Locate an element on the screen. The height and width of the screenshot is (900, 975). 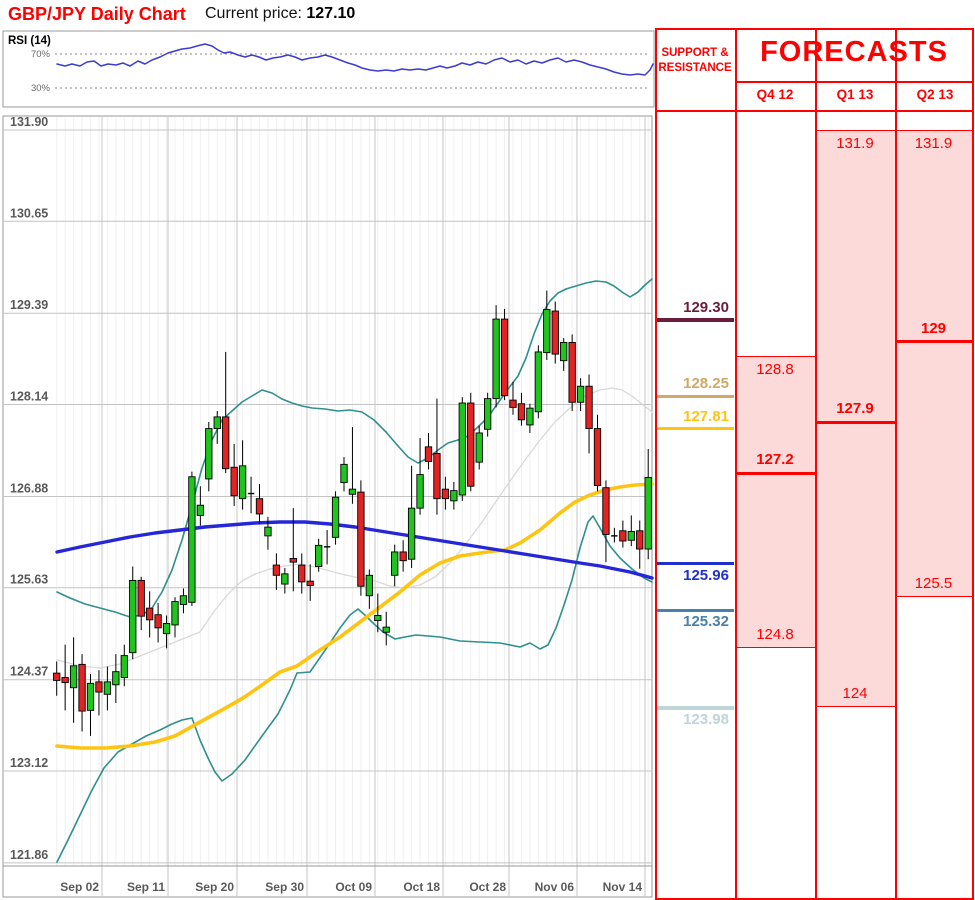
rsi-indicator-label: RSI (14) is located at coordinates (29, 41).